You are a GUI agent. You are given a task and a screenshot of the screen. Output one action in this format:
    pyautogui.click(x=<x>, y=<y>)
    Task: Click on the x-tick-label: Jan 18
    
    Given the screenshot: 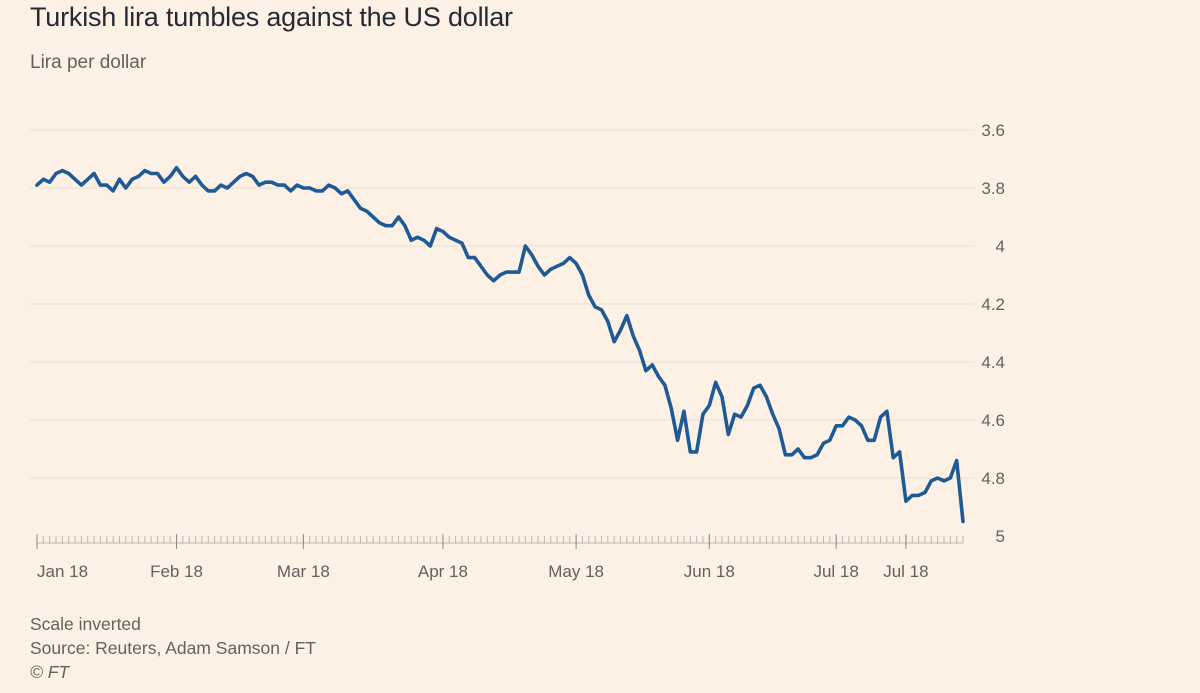 What is the action you would take?
    pyautogui.click(x=62, y=571)
    